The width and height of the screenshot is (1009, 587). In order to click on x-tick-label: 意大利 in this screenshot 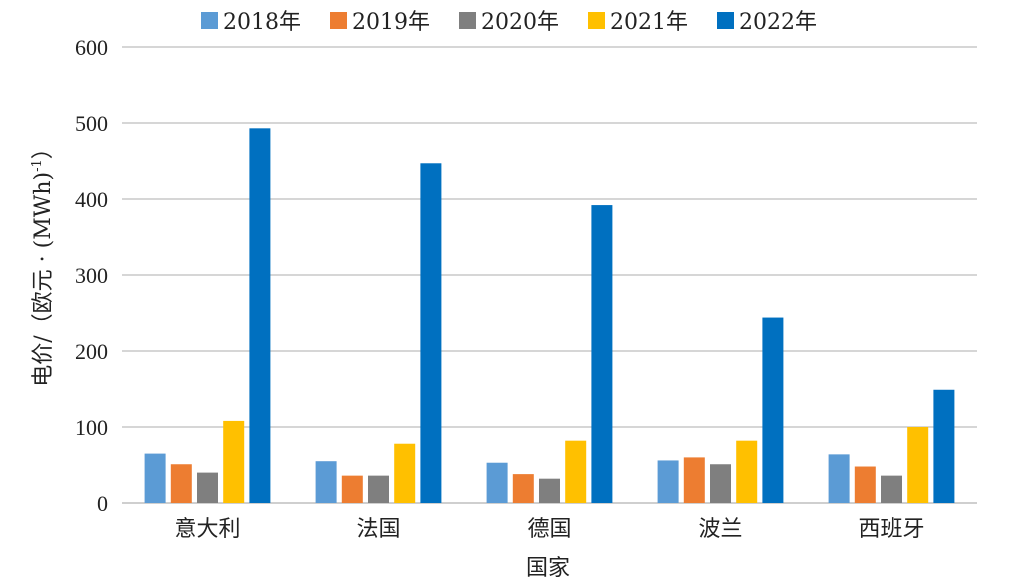, I will do `click(207, 529)`.